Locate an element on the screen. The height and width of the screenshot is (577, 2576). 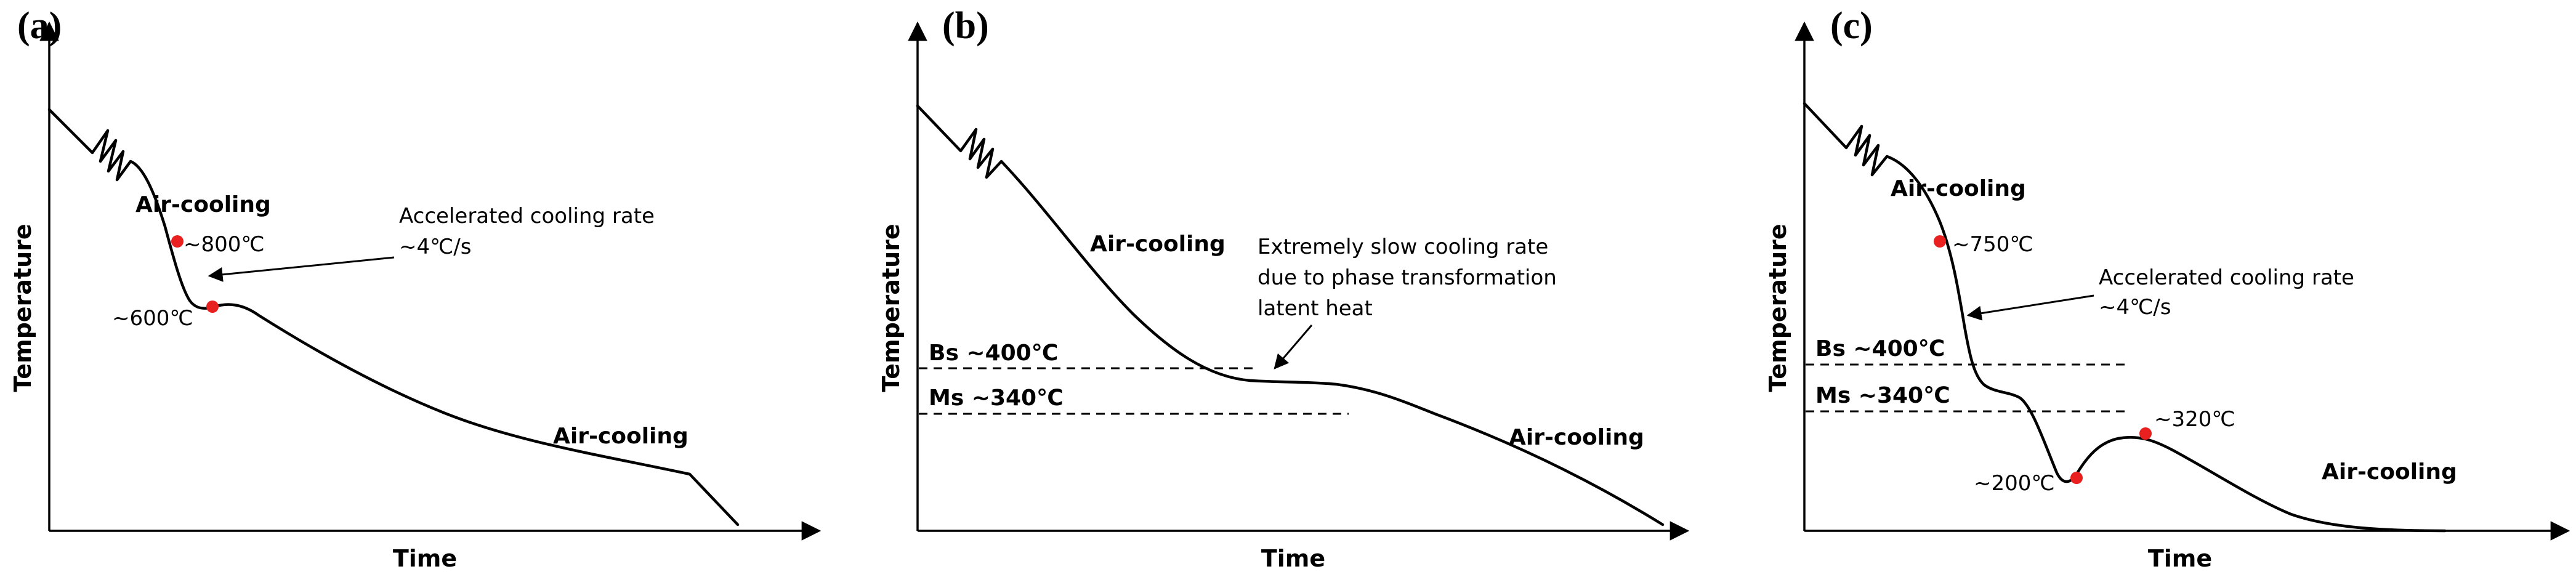
panel-a-x-label: Time is located at coordinates (425, 558).